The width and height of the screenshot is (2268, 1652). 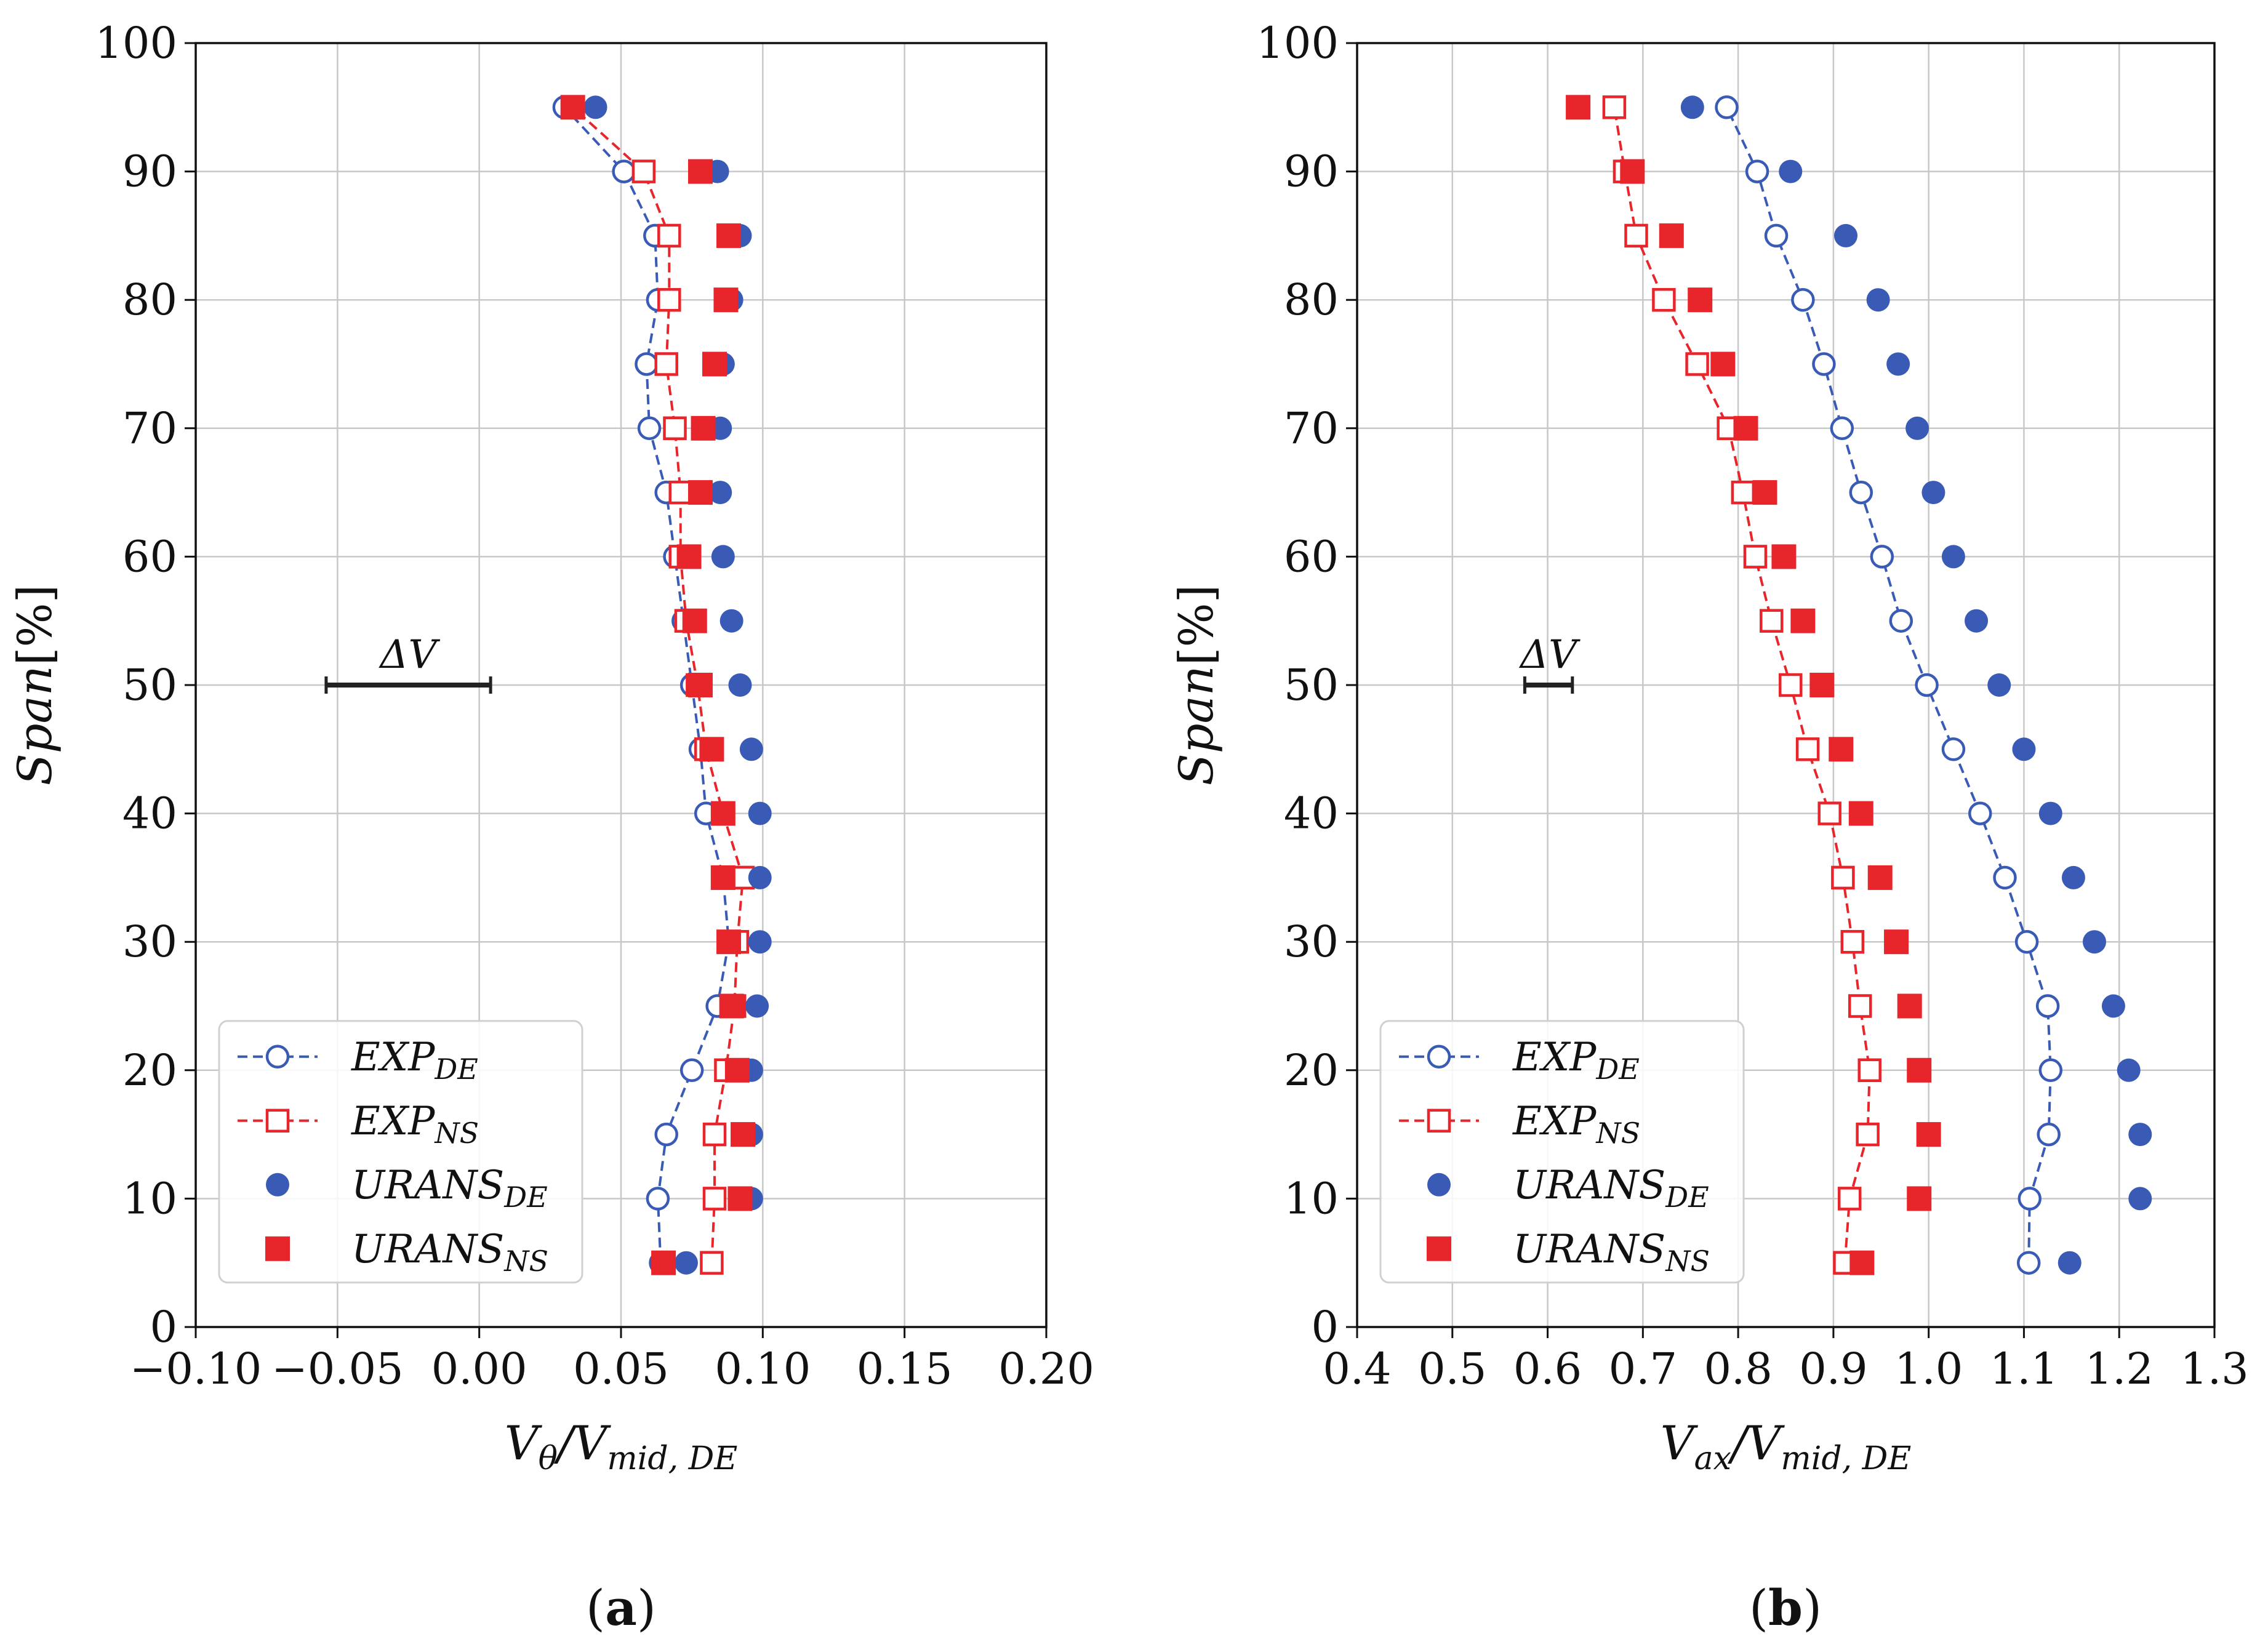 What do you see at coordinates (1311, 171) in the screenshot?
I see `y-tick-label: 90` at bounding box center [1311, 171].